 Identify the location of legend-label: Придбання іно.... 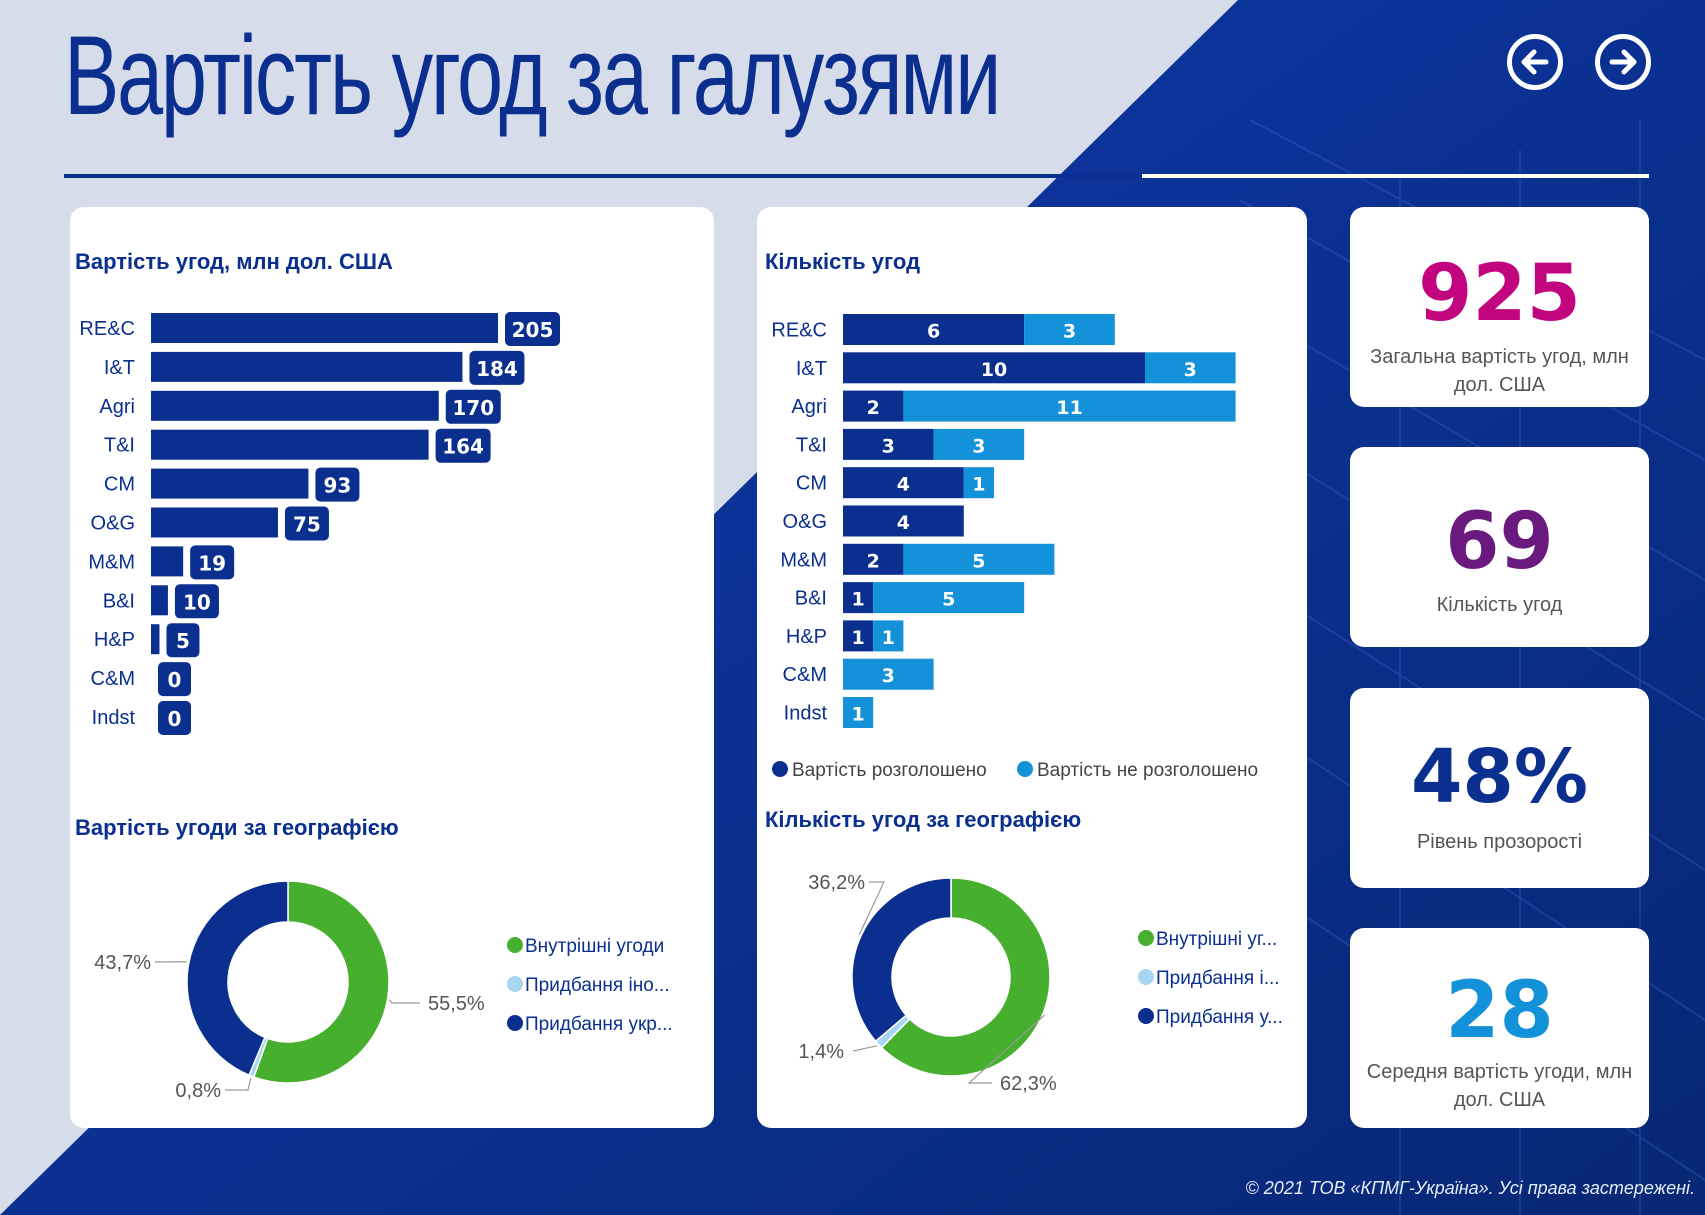
(597, 985).